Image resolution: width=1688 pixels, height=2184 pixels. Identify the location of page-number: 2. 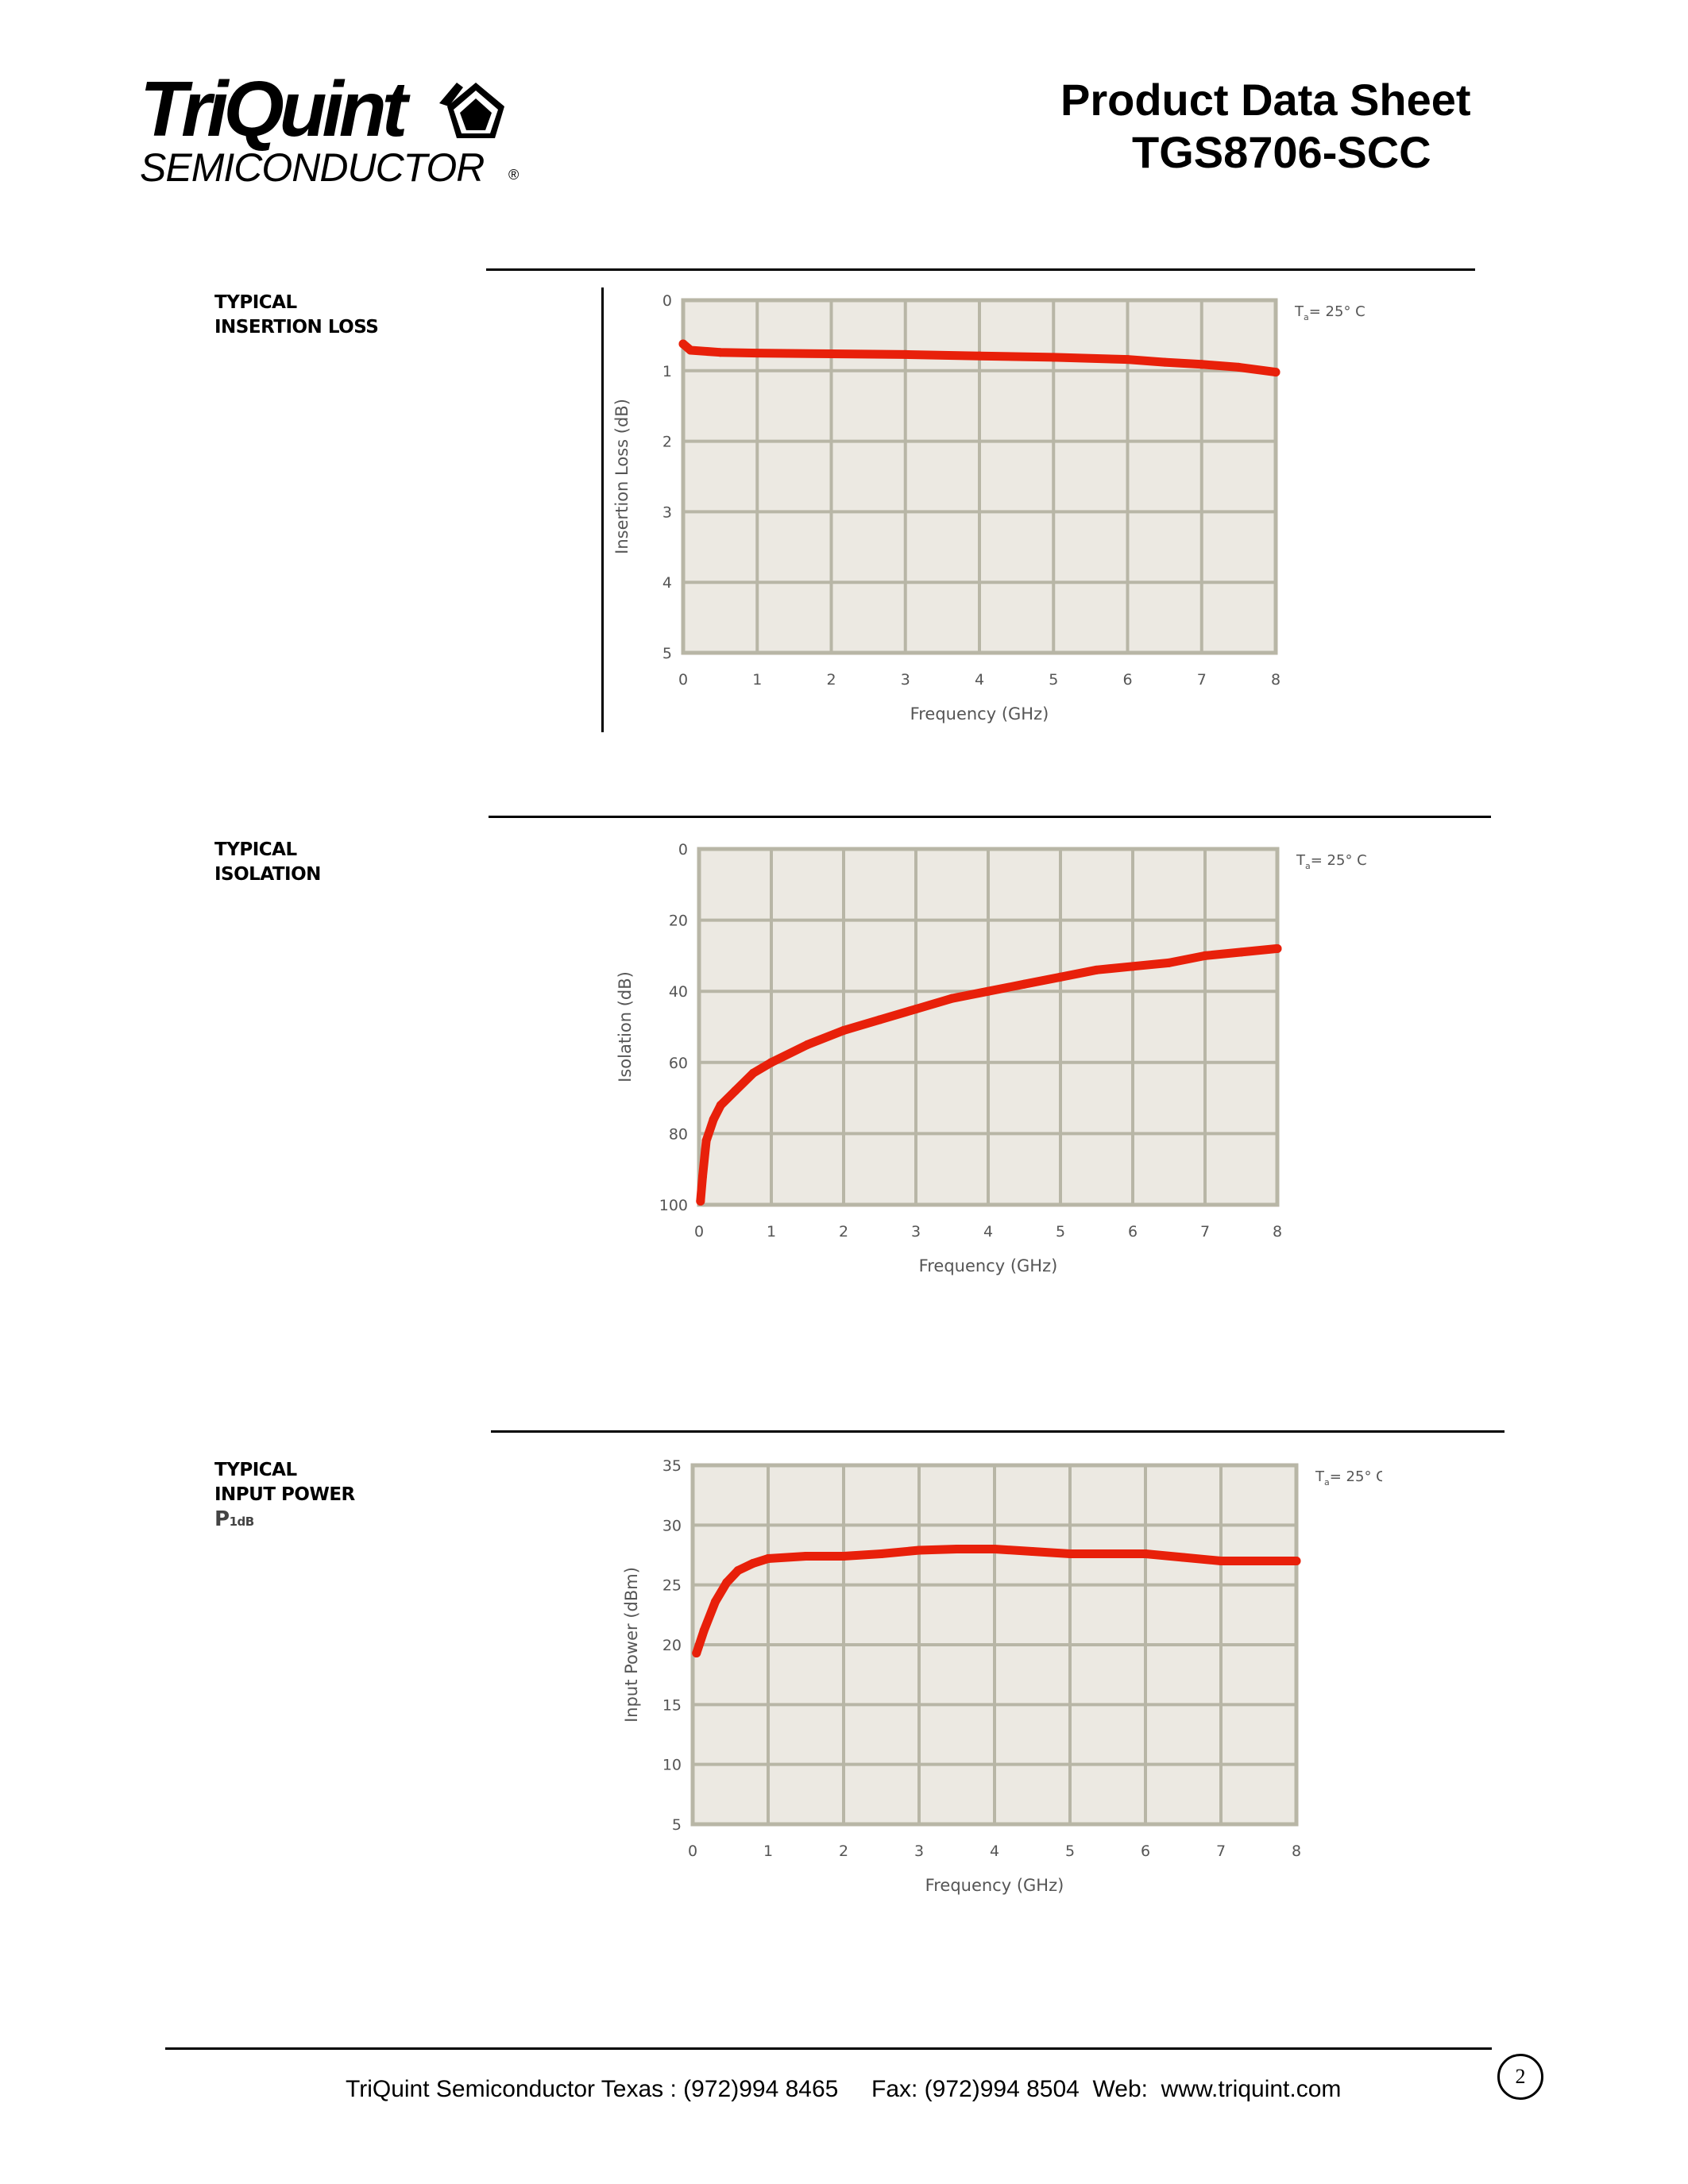
(1520, 2077).